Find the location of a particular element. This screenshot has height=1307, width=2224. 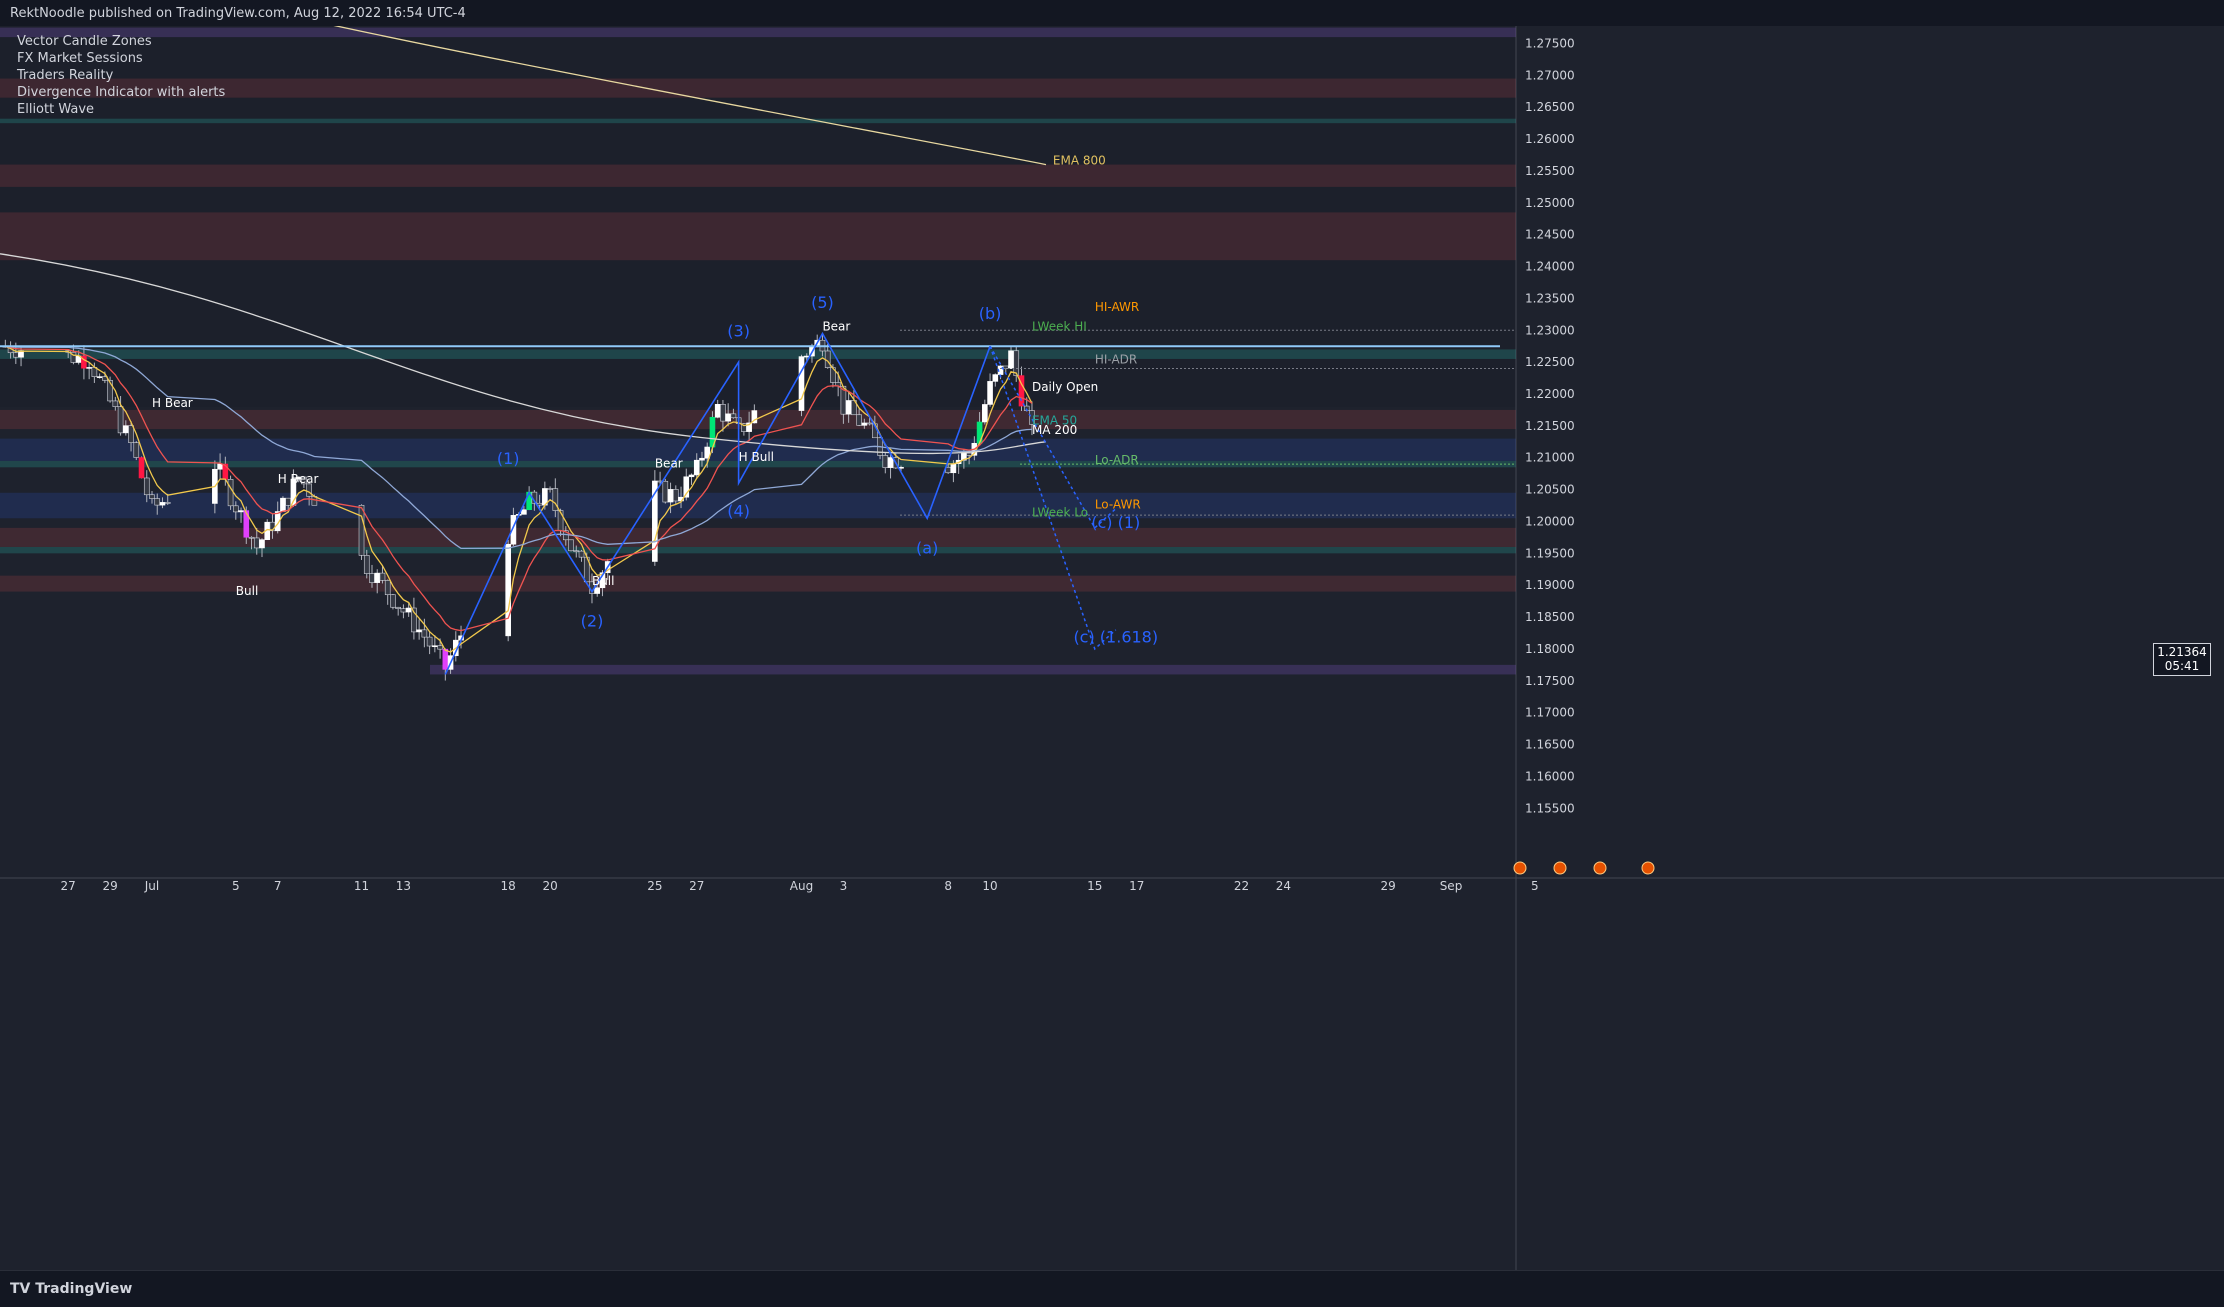

time-tick-label: 24 is located at coordinates (1283, 886).